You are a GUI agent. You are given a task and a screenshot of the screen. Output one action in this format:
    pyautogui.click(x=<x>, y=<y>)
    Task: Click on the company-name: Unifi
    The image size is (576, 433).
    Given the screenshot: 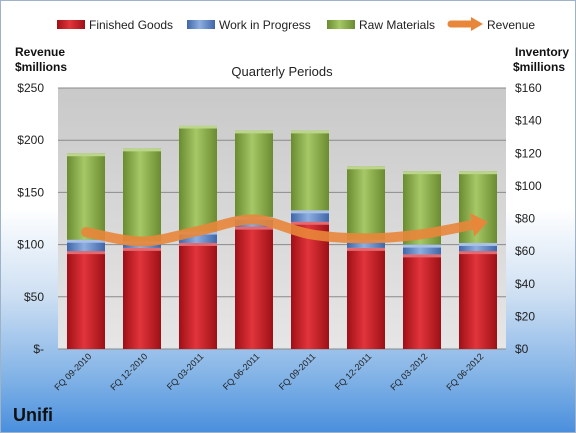 What is the action you would take?
    pyautogui.click(x=33, y=415)
    